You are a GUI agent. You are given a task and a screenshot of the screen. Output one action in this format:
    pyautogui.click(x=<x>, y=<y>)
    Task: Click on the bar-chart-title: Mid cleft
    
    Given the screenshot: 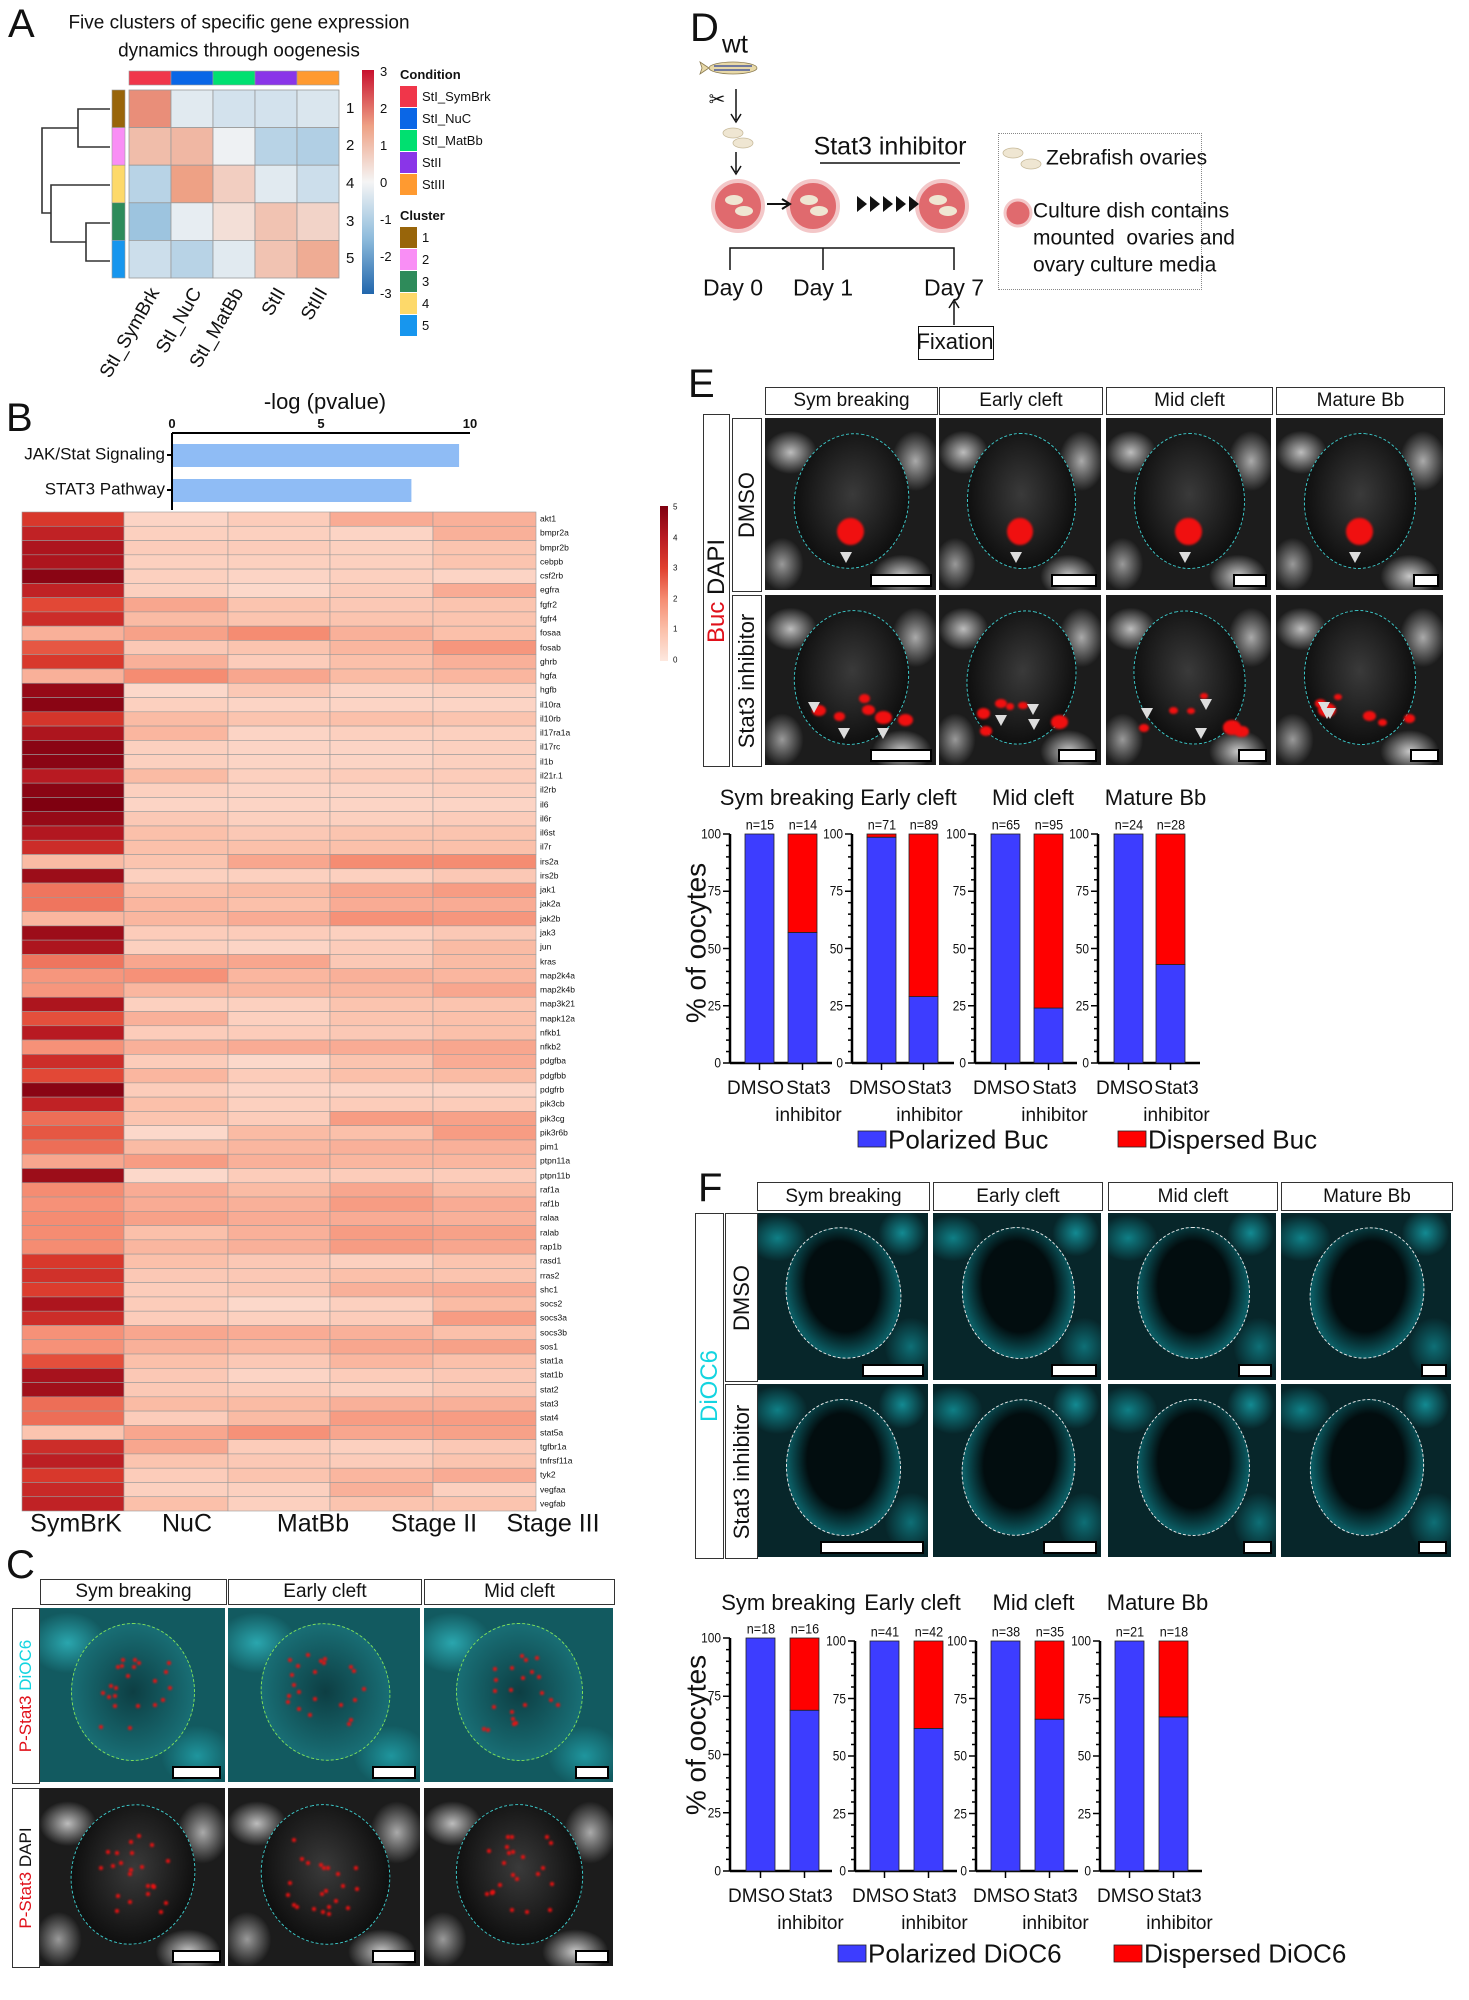 What is the action you would take?
    pyautogui.click(x=1033, y=1602)
    